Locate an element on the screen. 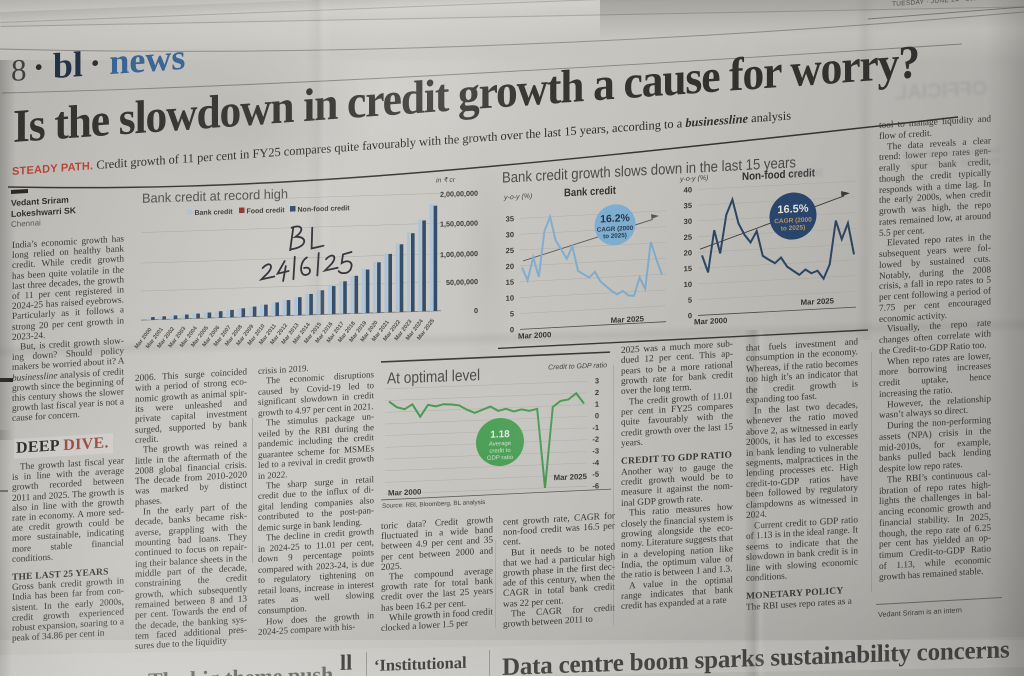  svg-text: 1 is located at coordinates (597, 404).